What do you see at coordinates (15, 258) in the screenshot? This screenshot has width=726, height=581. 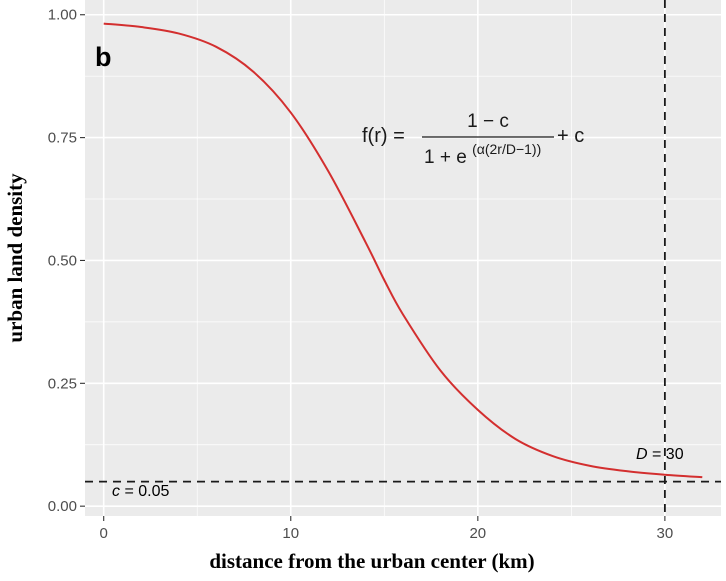 I see `y-axis-title: urban land density` at bounding box center [15, 258].